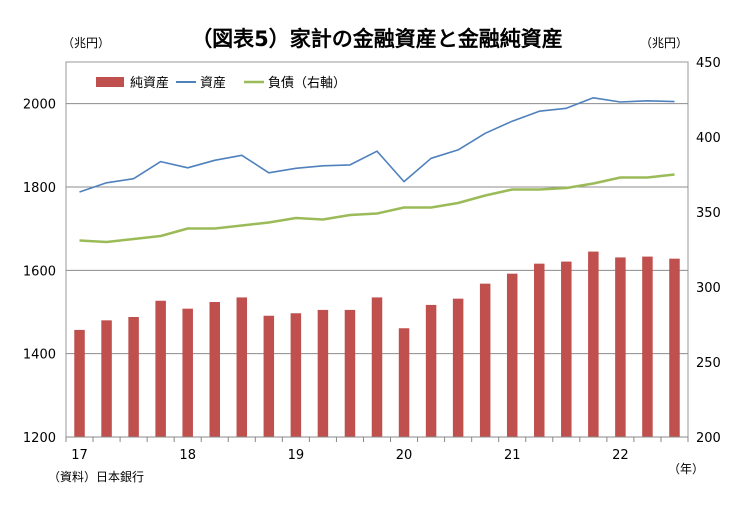 The height and width of the screenshot is (514, 754). What do you see at coordinates (404, 455) in the screenshot?
I see `x-tick-label-20: 20` at bounding box center [404, 455].